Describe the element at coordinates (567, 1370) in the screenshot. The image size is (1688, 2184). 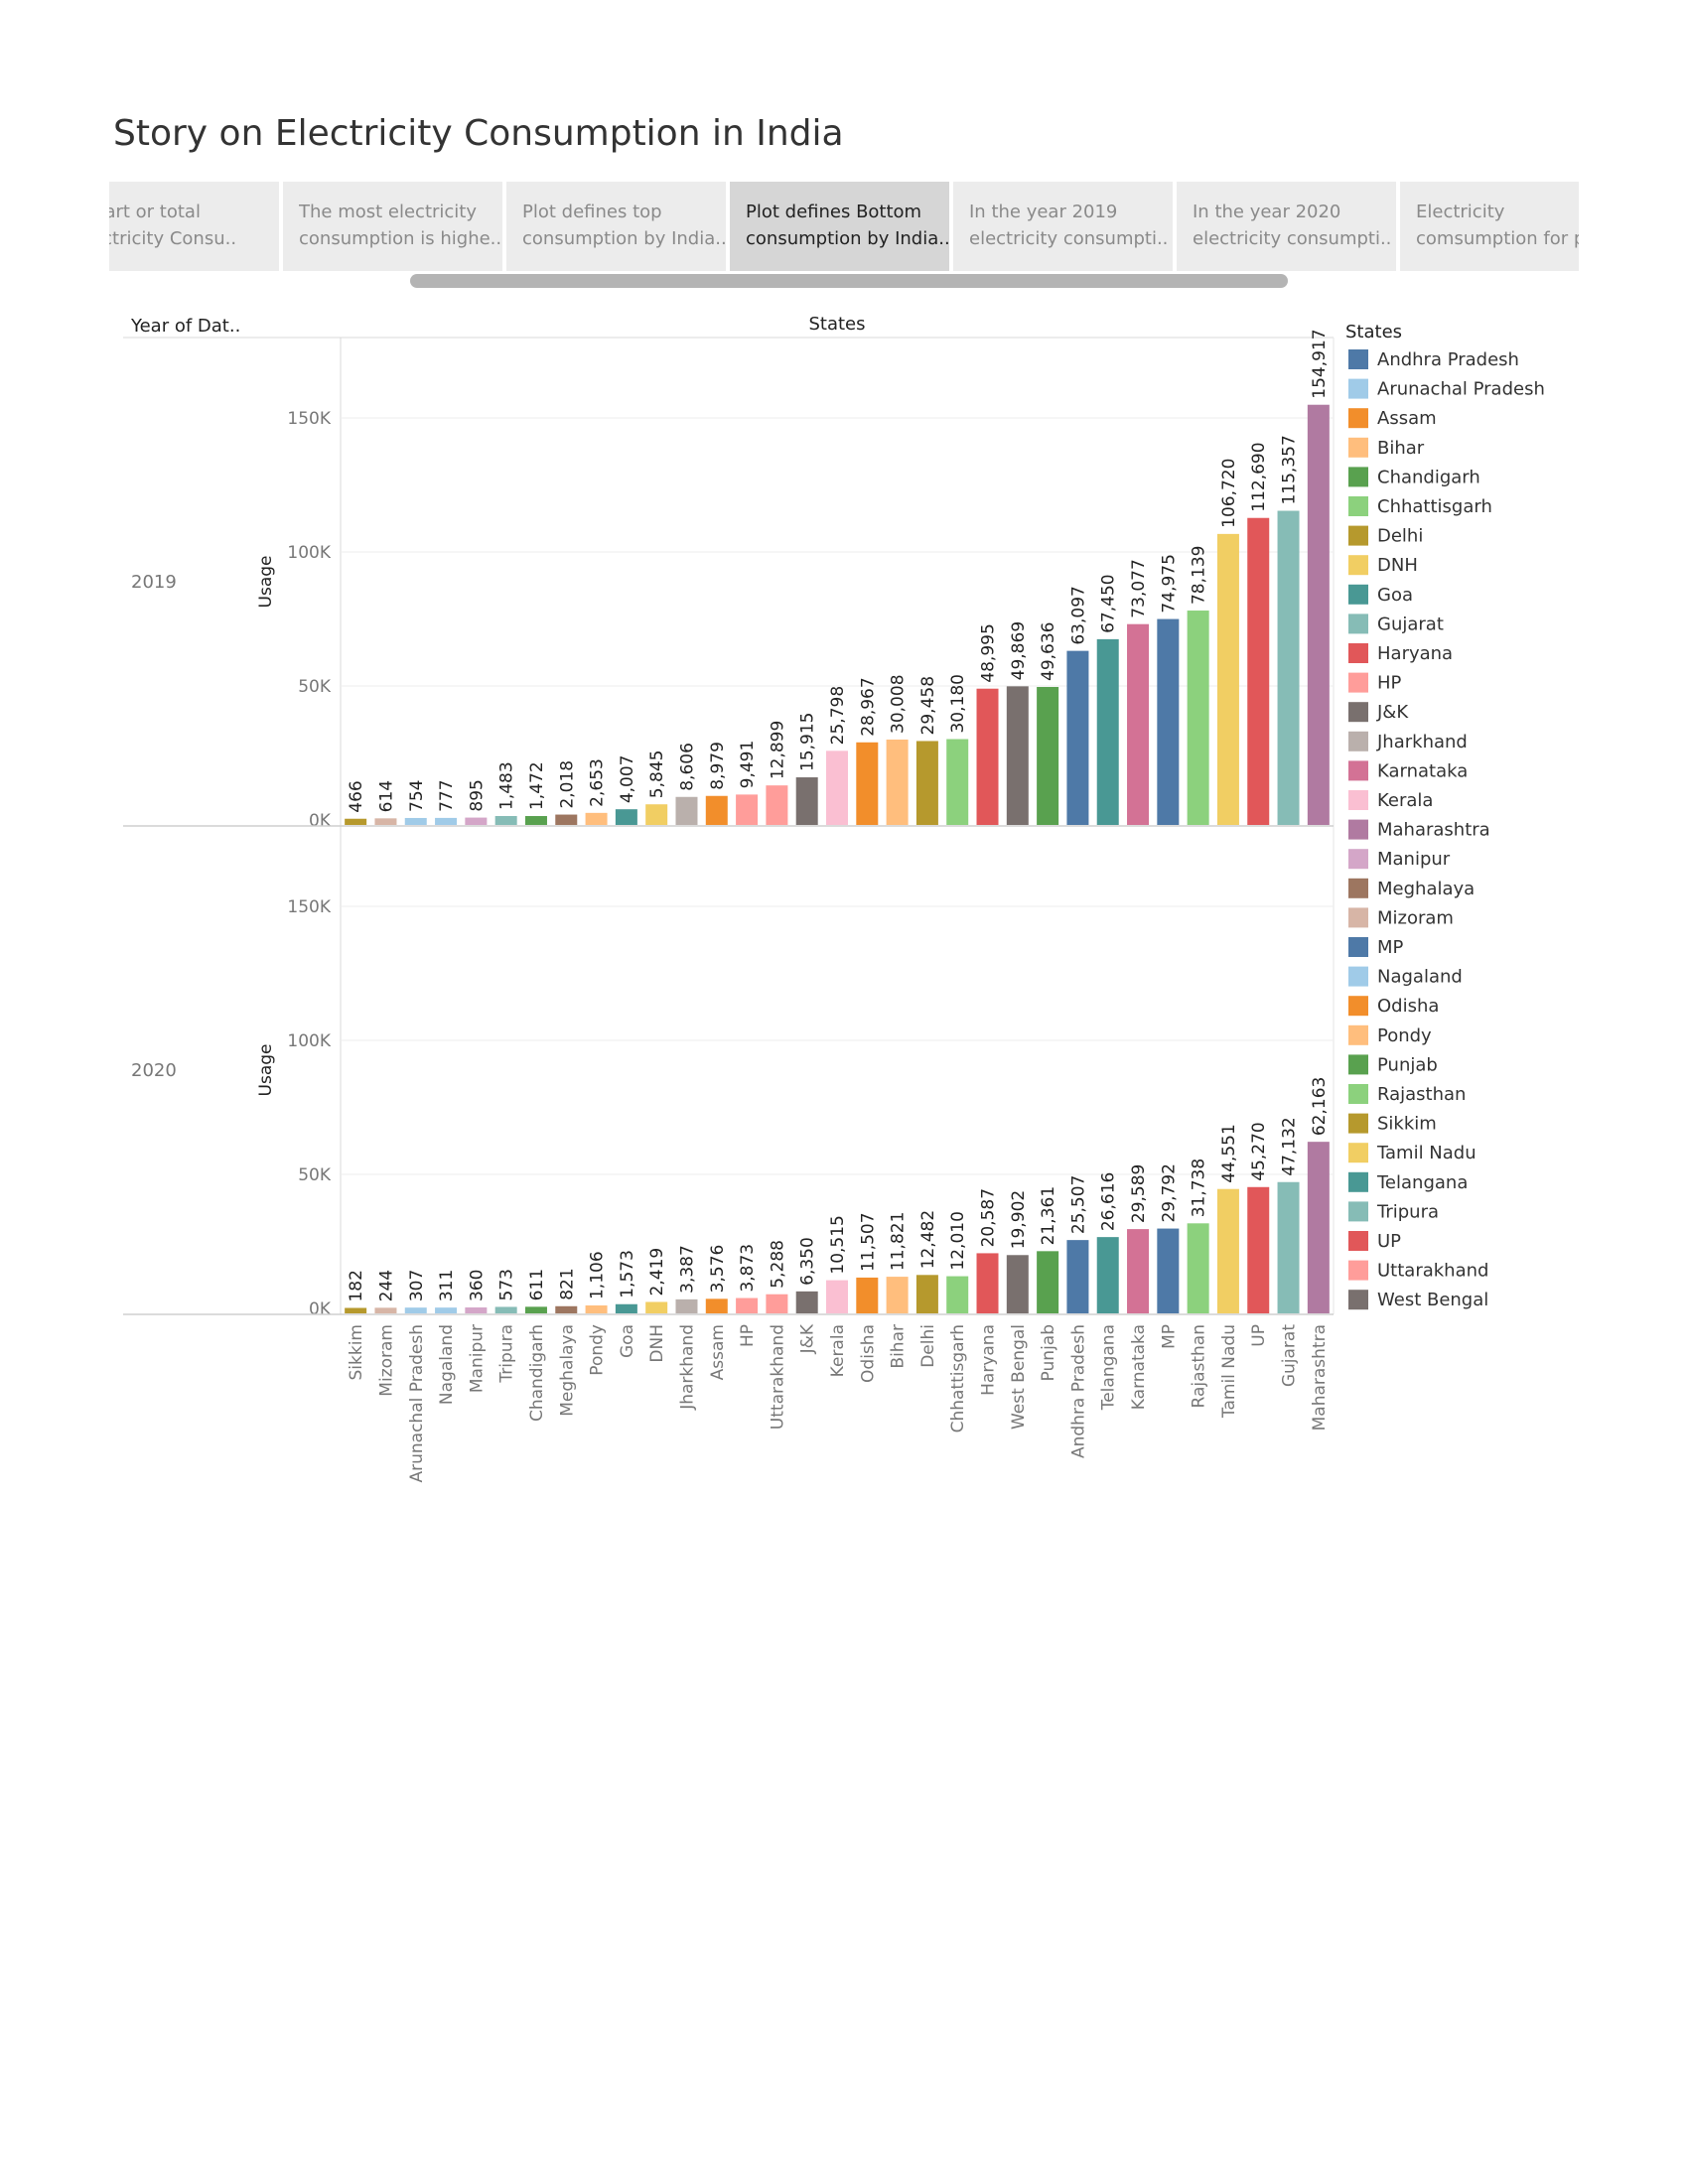
I see `x-tick-label: Meghalaya` at that location.